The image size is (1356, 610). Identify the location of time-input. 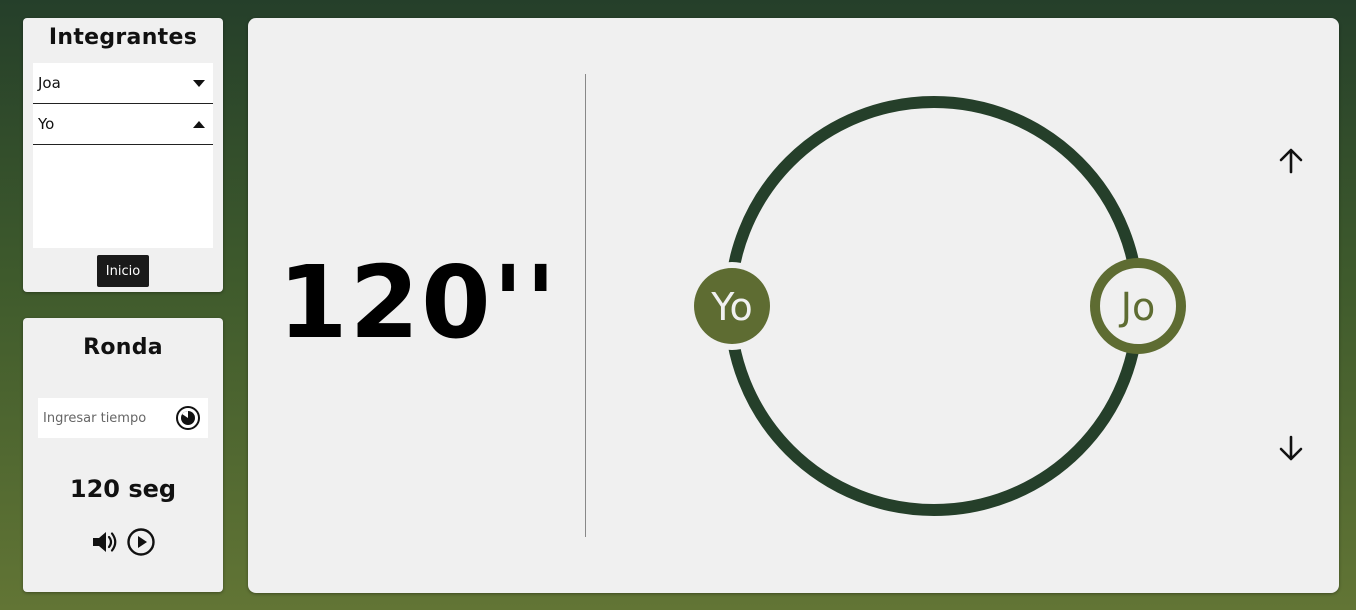
(108, 418).